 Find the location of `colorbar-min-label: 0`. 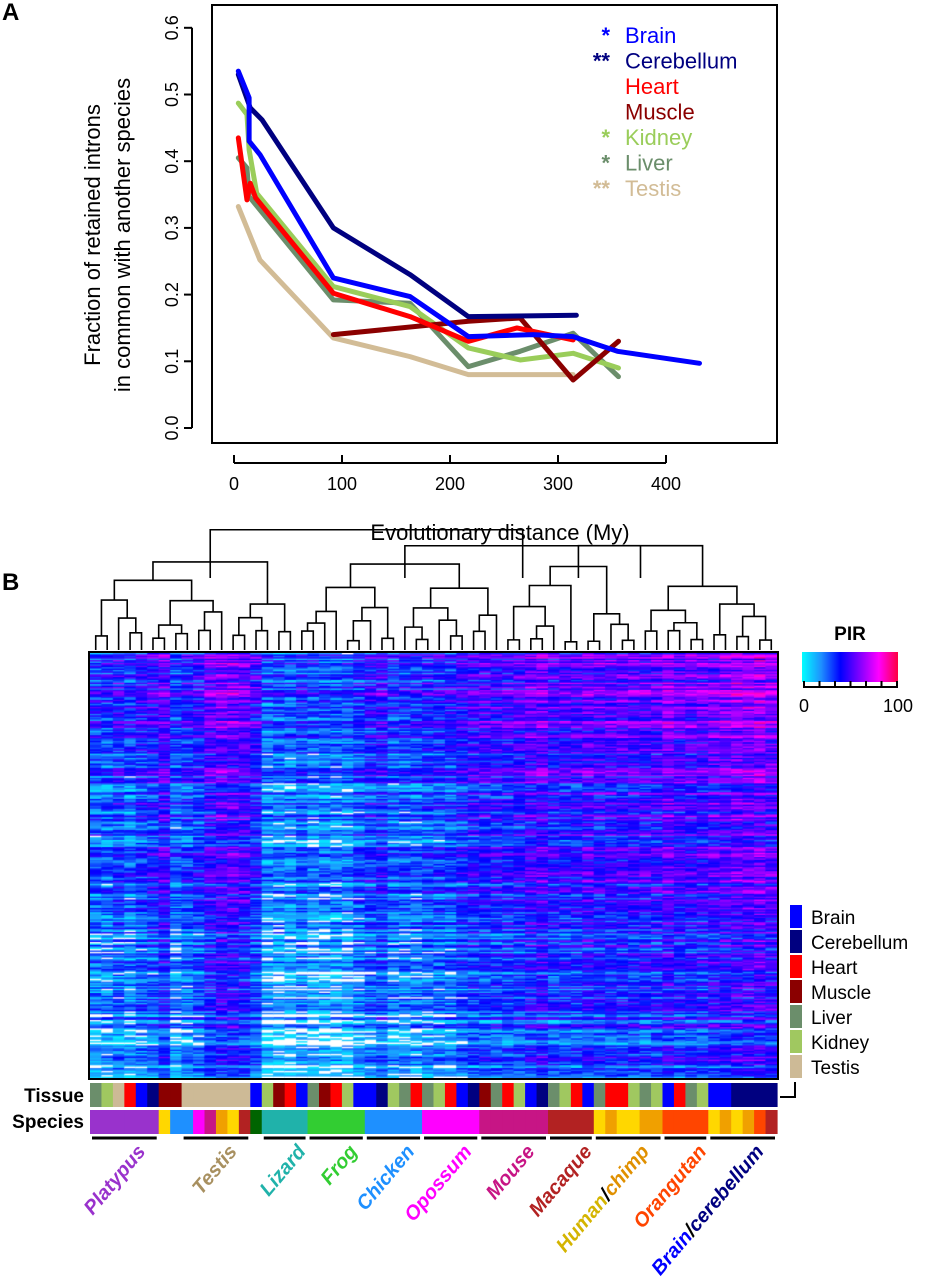

colorbar-min-label: 0 is located at coordinates (804, 706).